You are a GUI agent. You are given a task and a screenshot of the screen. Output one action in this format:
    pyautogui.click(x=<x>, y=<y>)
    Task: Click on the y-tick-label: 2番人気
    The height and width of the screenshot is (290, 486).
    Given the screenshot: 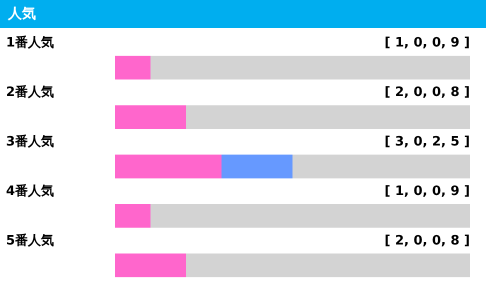 What is the action you would take?
    pyautogui.click(x=30, y=92)
    